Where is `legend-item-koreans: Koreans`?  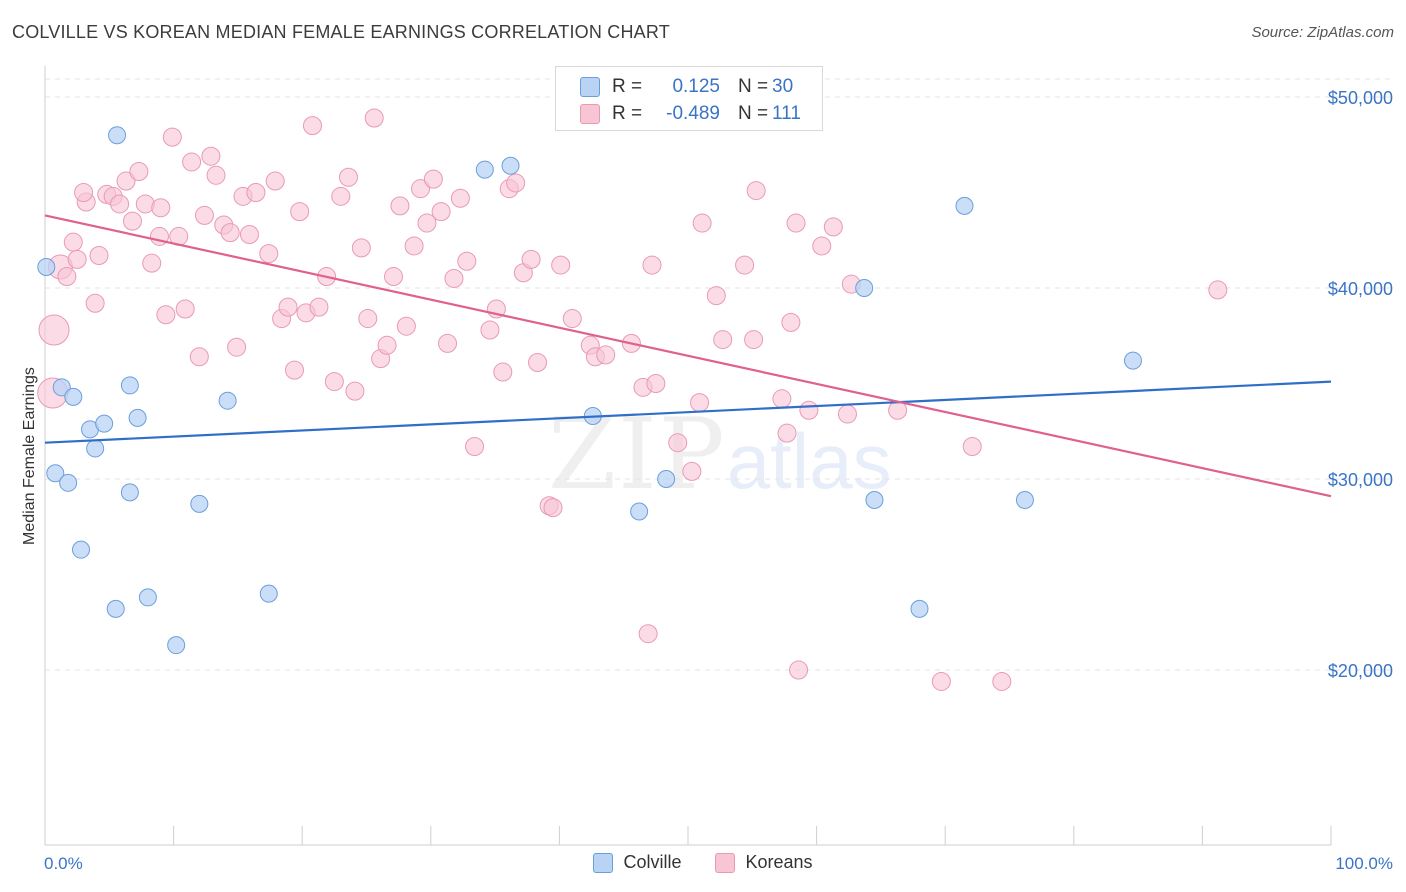
legend-item-koreans: Koreans is located at coordinates (764, 862).